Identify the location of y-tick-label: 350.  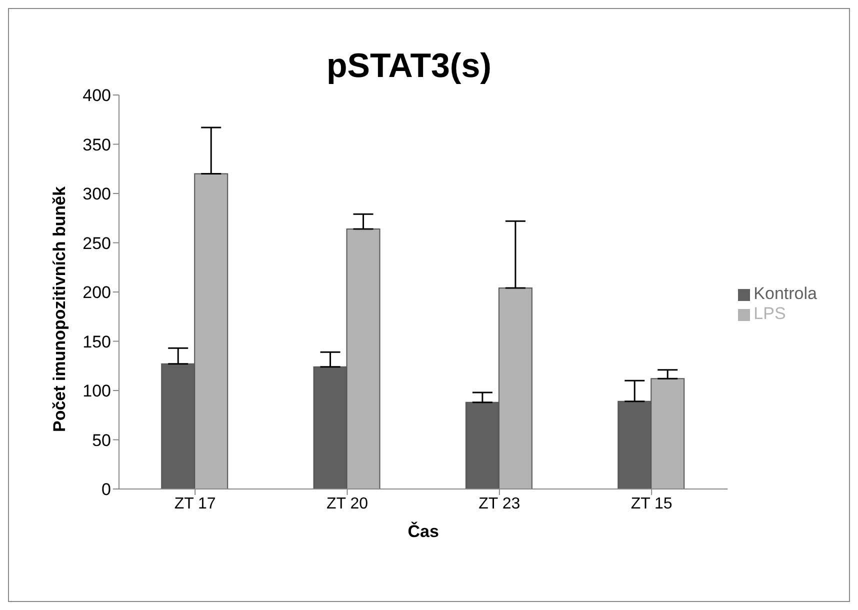
(96, 144).